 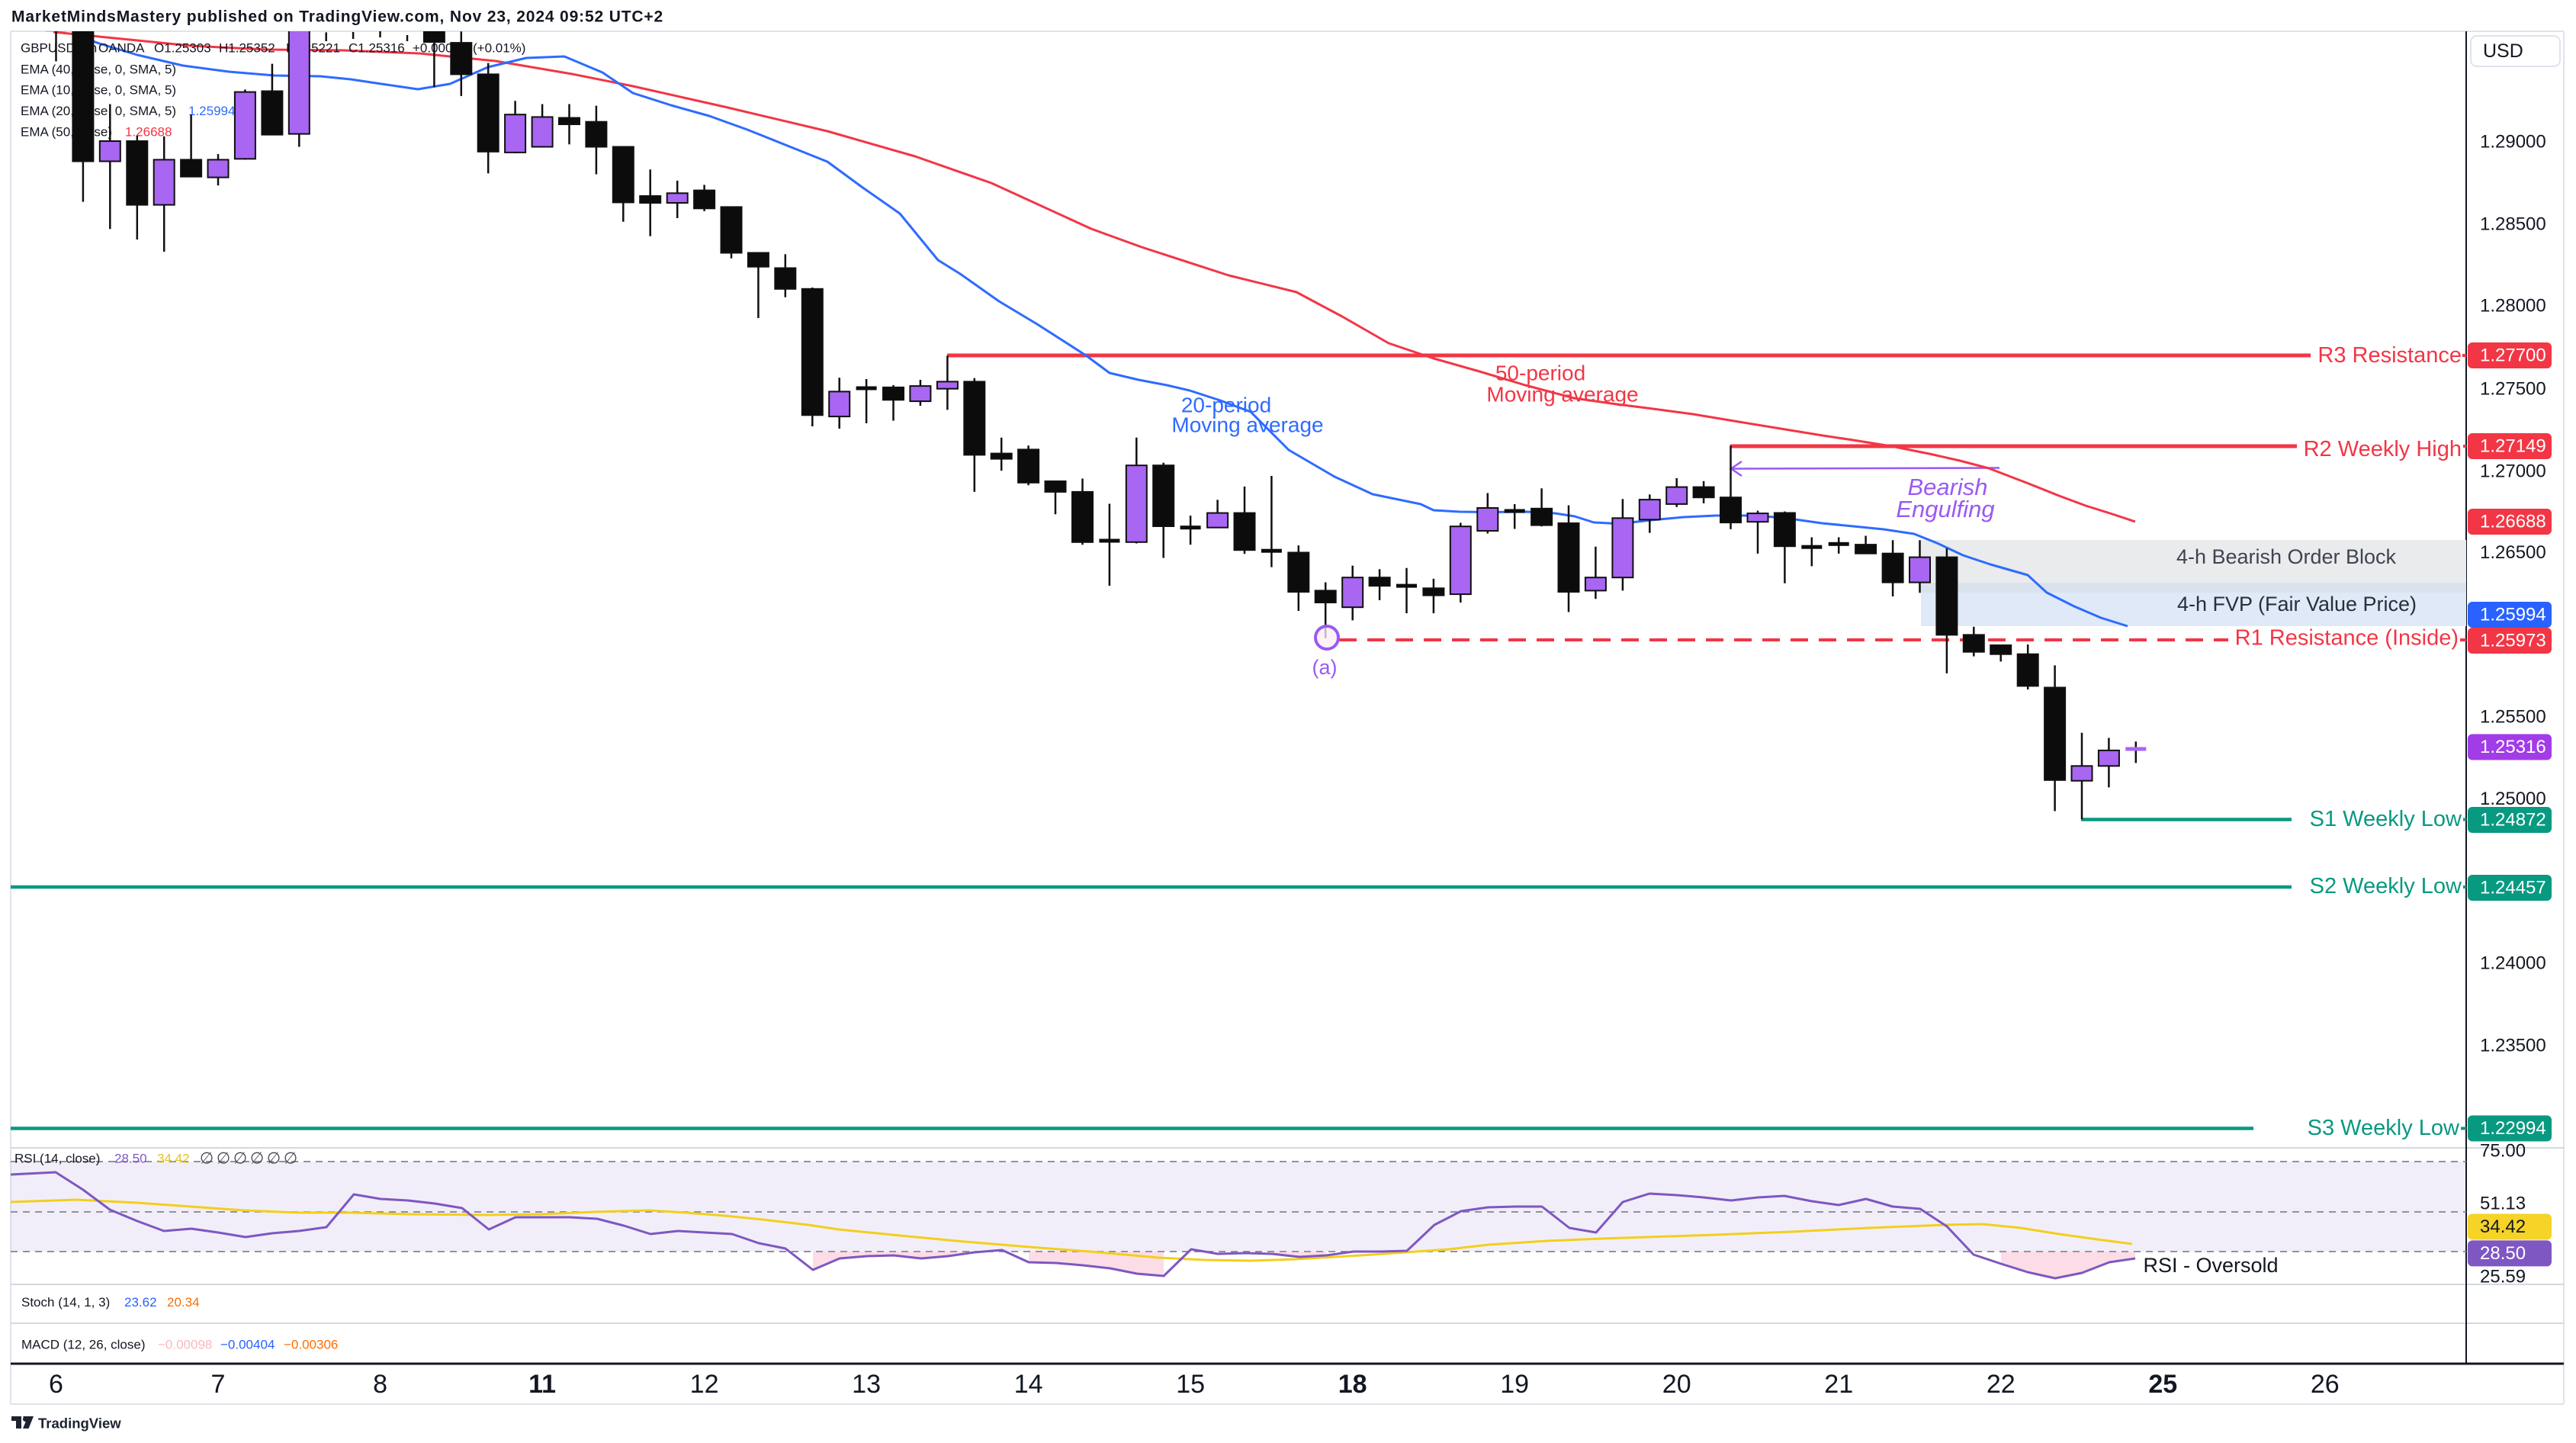 I want to click on svg-text: 20-period, so click(x=1226, y=405).